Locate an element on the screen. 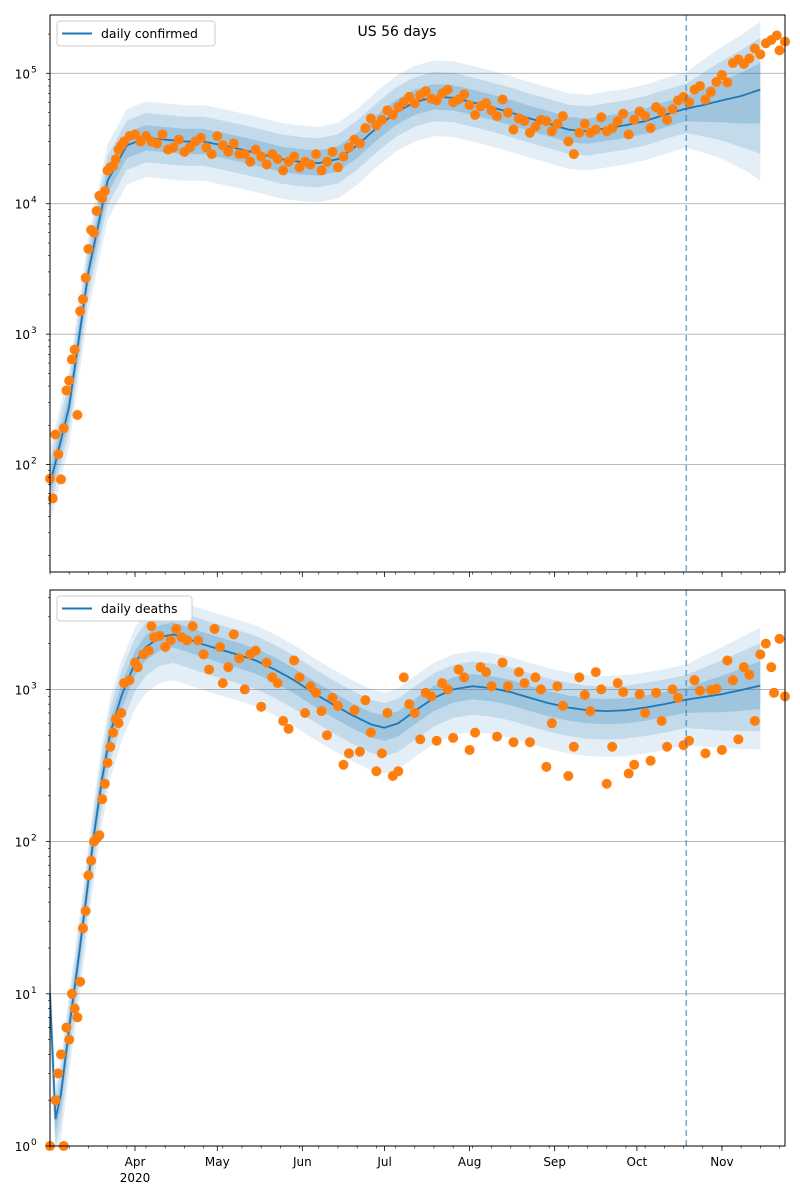 Image resolution: width=800 pixels, height=1200 pixels. legend-label: daily confirmed is located at coordinates (149, 33).